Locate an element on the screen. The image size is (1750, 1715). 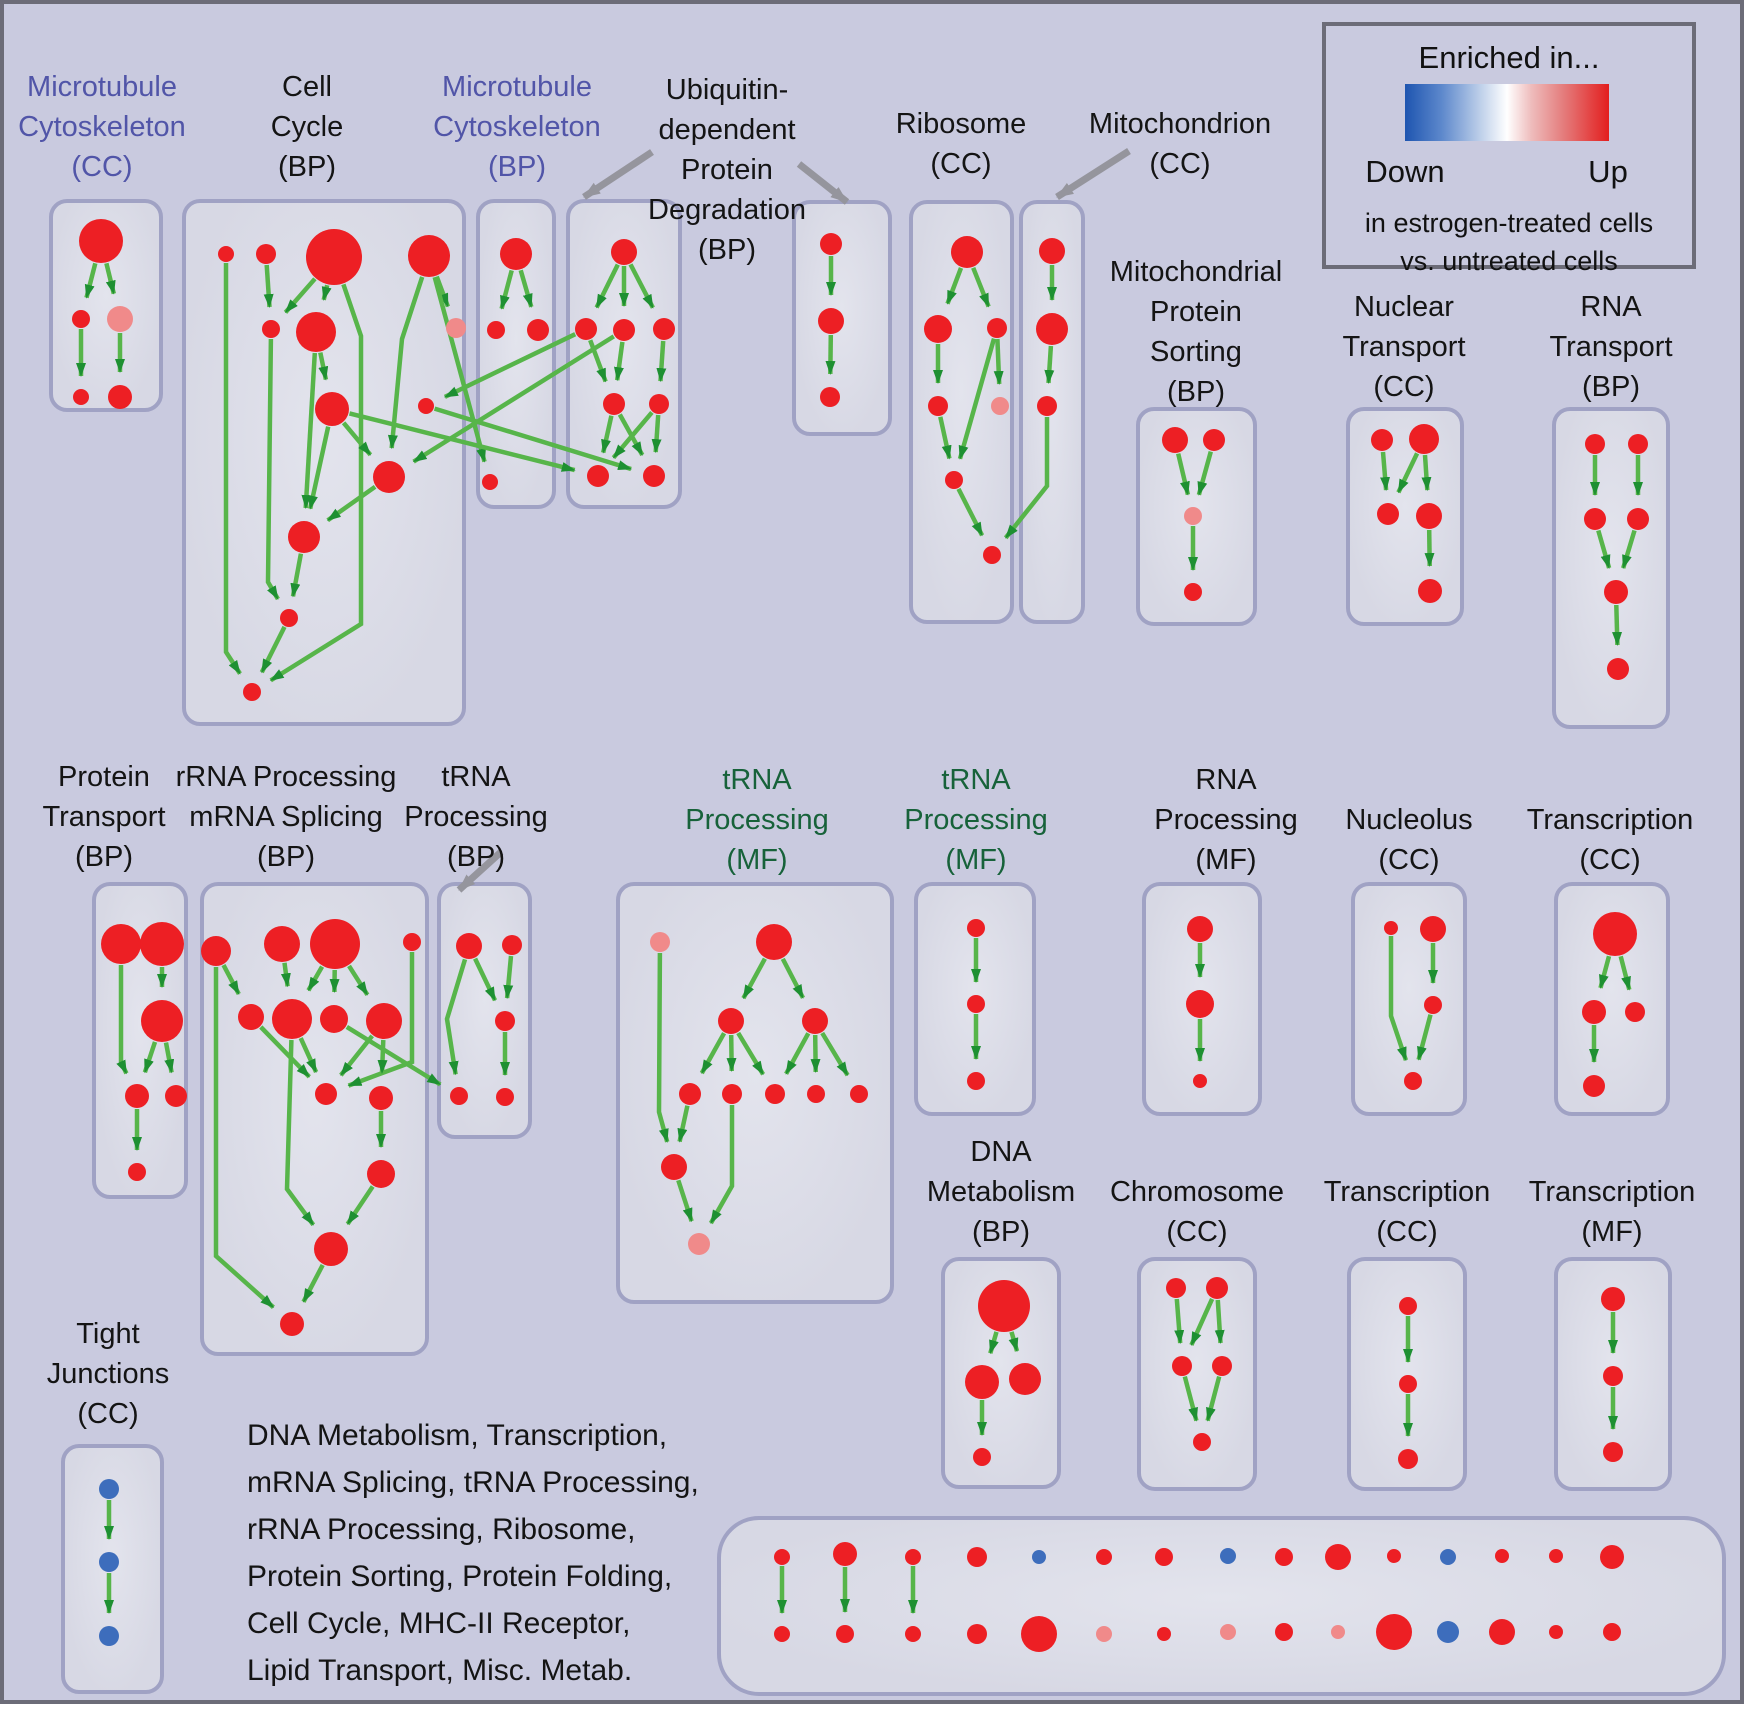
edge-r6-r7 is located at coordinates (970, 512).